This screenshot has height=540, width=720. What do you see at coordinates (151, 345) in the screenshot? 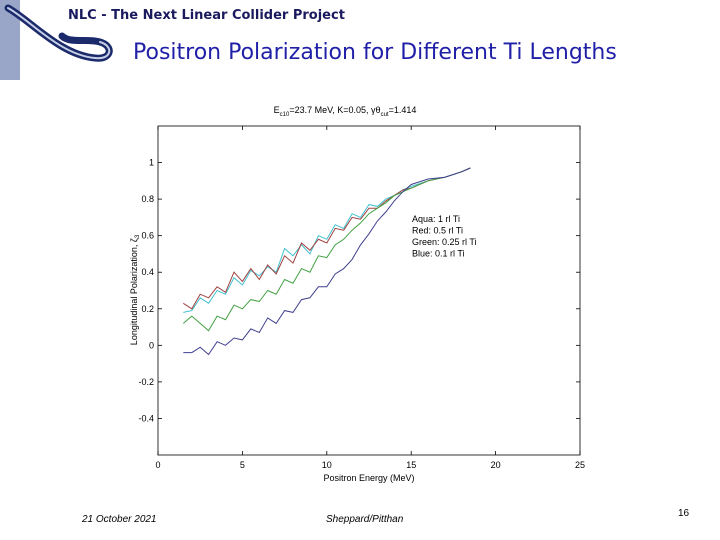
I see `y-tick-label: 0` at bounding box center [151, 345].